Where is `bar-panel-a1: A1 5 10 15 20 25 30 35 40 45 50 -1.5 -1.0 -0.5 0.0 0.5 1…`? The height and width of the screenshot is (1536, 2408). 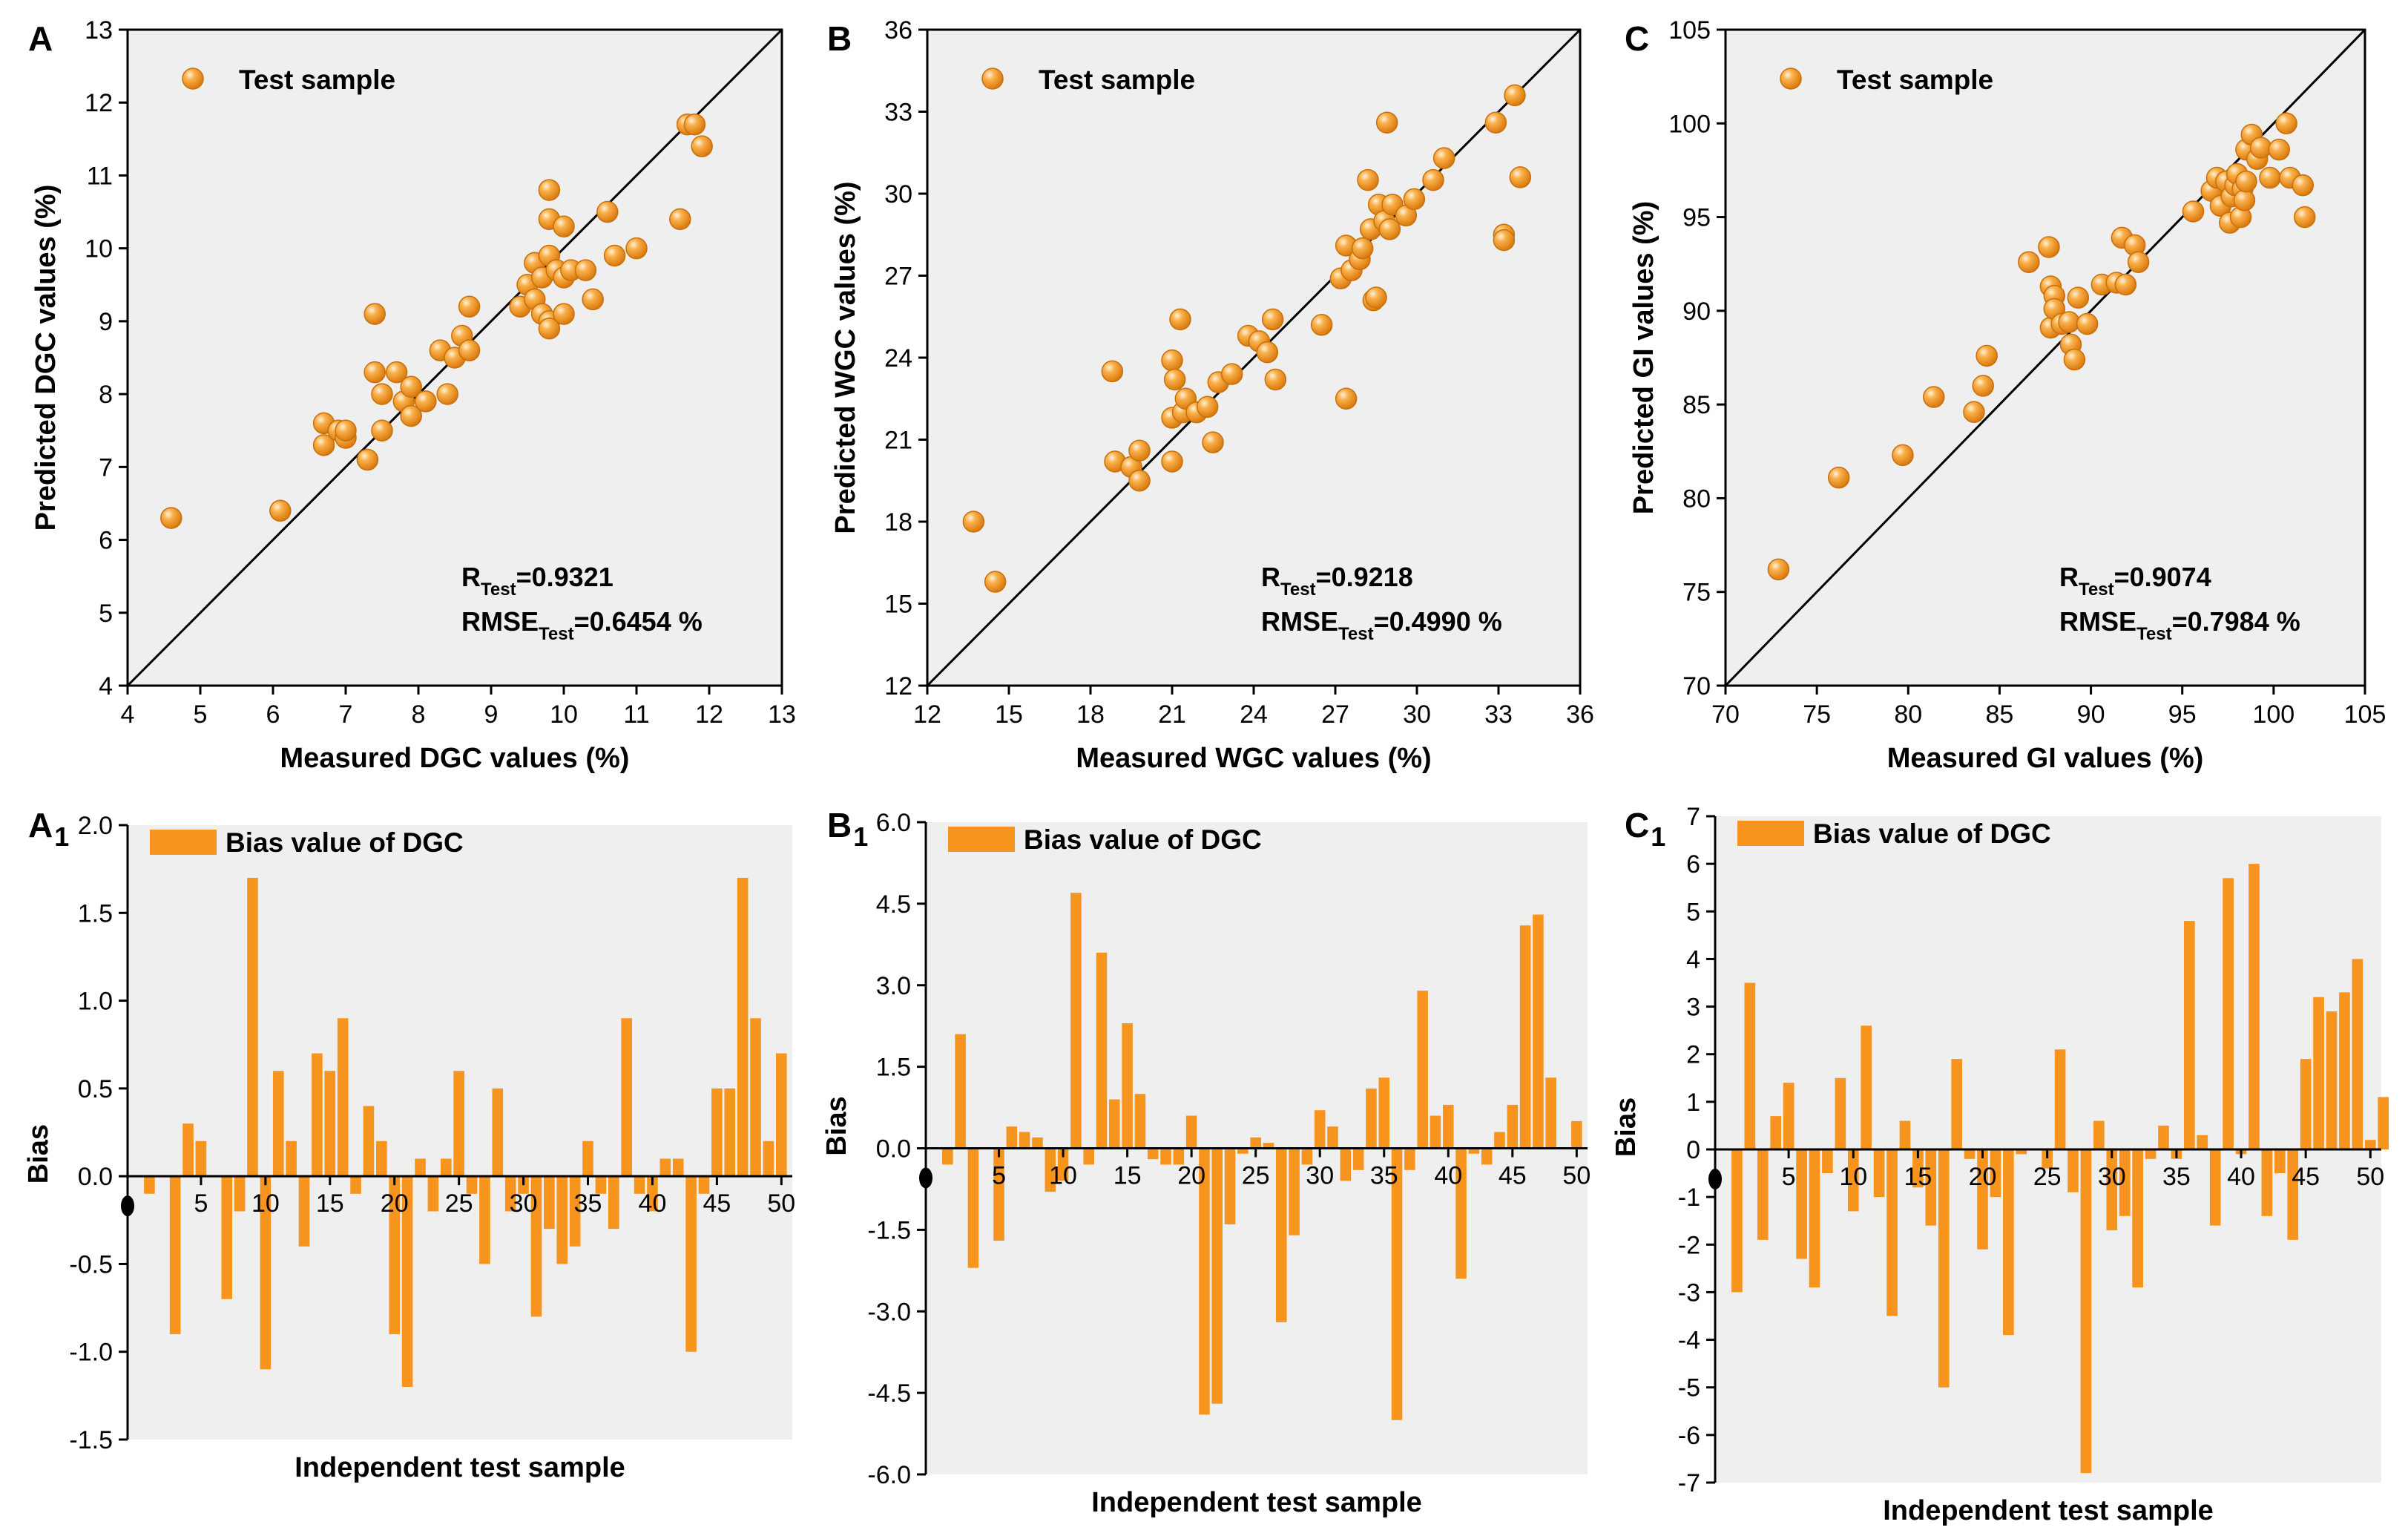
bar-panel-a1: A1 5 10 15 20 25 30 35 40 45 50 -1.5 -1.0 -0.5 0.0 0.5 1… is located at coordinates (409, 1144).